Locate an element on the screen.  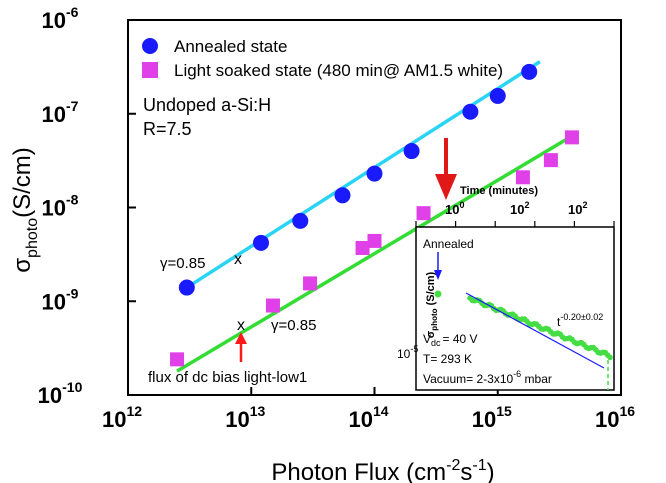
inset-vacuum-label: Vacuum= 2-3x10-6 mbar is located at coordinates (487, 377).